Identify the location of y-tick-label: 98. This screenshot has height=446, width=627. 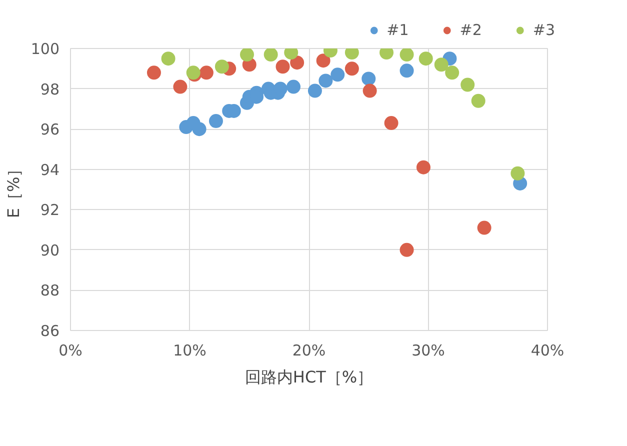
(50, 89).